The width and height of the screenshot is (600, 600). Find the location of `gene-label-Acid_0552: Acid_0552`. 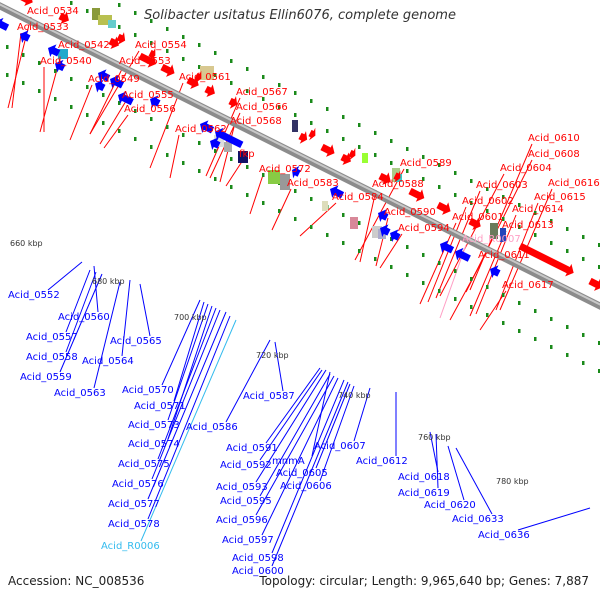

gene-label-Acid_0552: Acid_0552 is located at coordinates (34, 295).